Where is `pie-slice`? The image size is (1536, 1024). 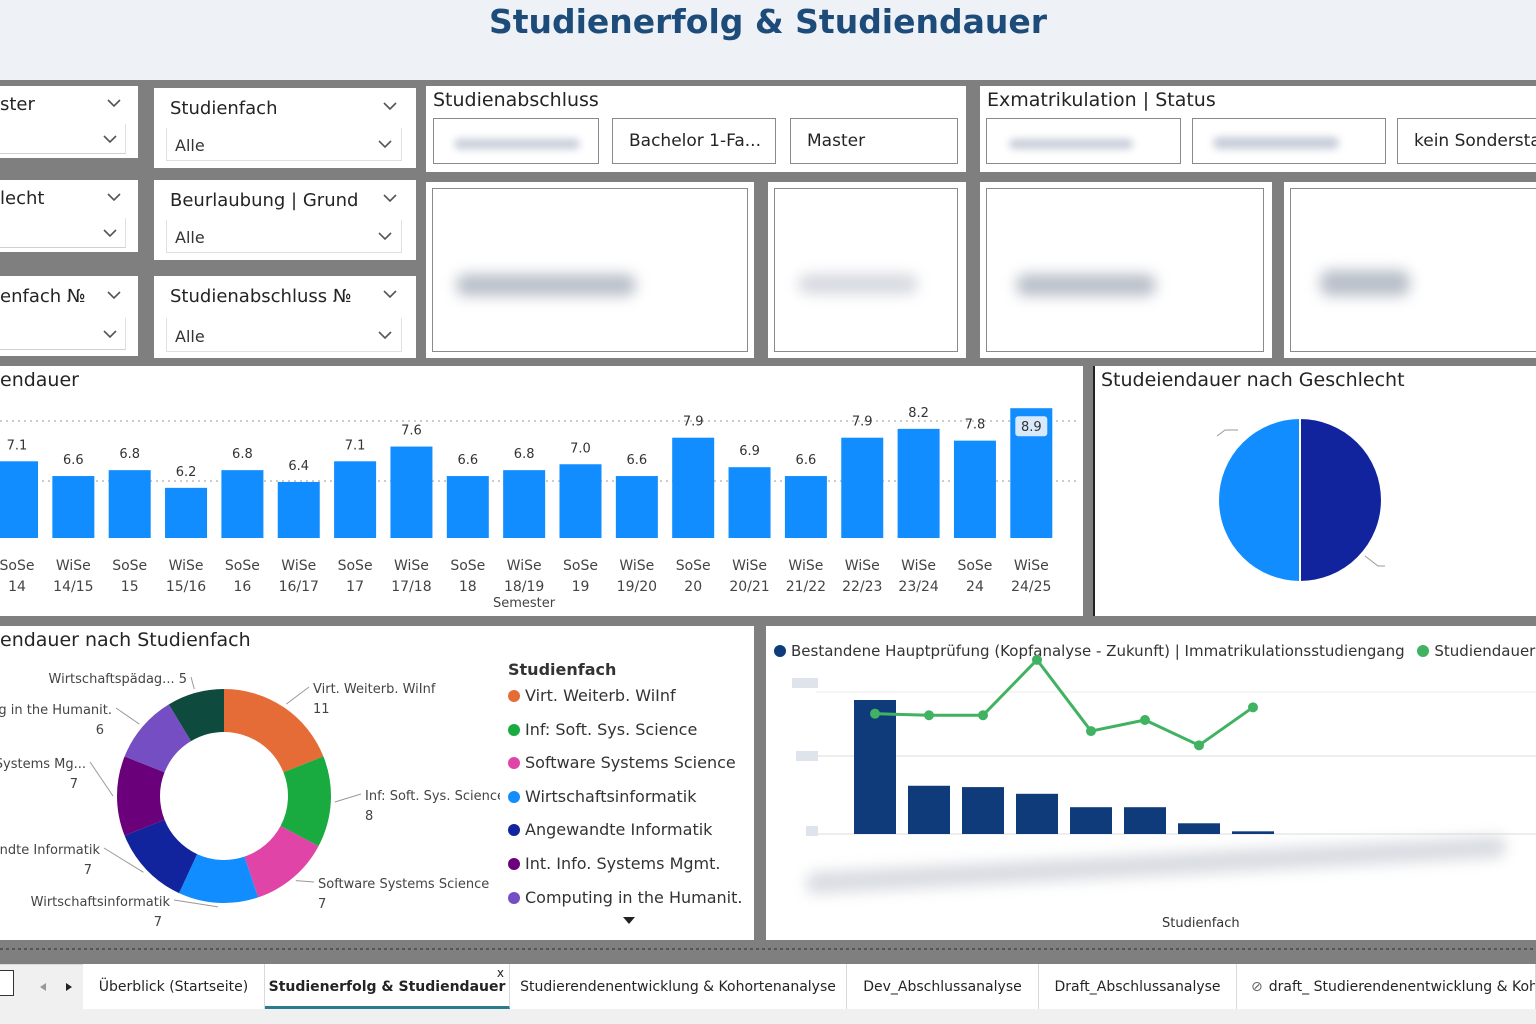 pie-slice is located at coordinates (1341, 500).